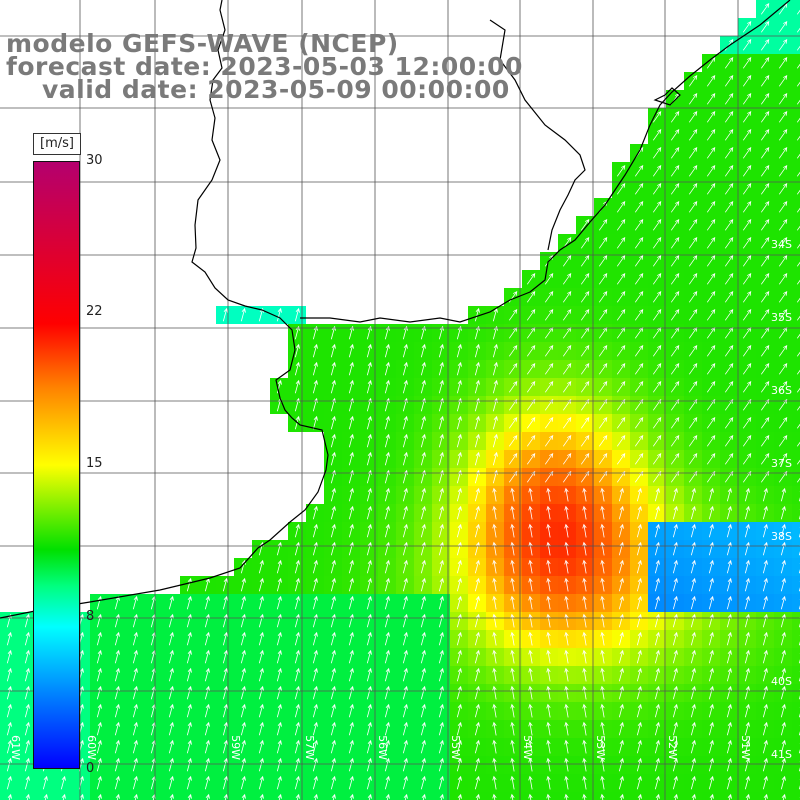 The image size is (800, 800). Describe the element at coordinates (202, 43) in the screenshot. I see `model-title: modelo GEFS-WAVE (NCEP)` at that location.